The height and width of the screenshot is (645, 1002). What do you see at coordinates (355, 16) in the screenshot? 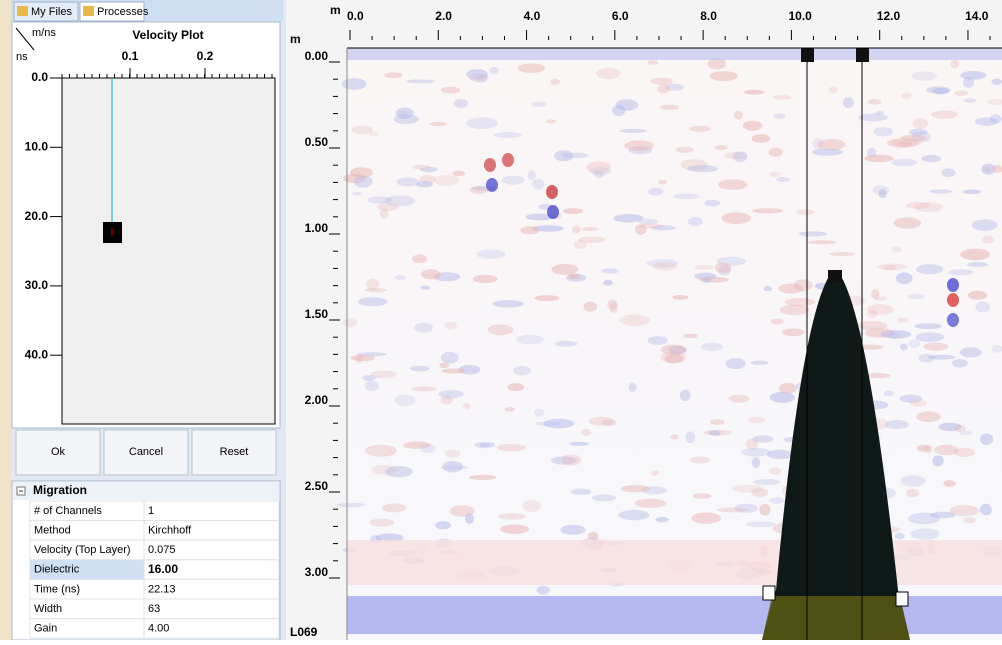
I see `x-ruler-label: 0.0` at bounding box center [355, 16].